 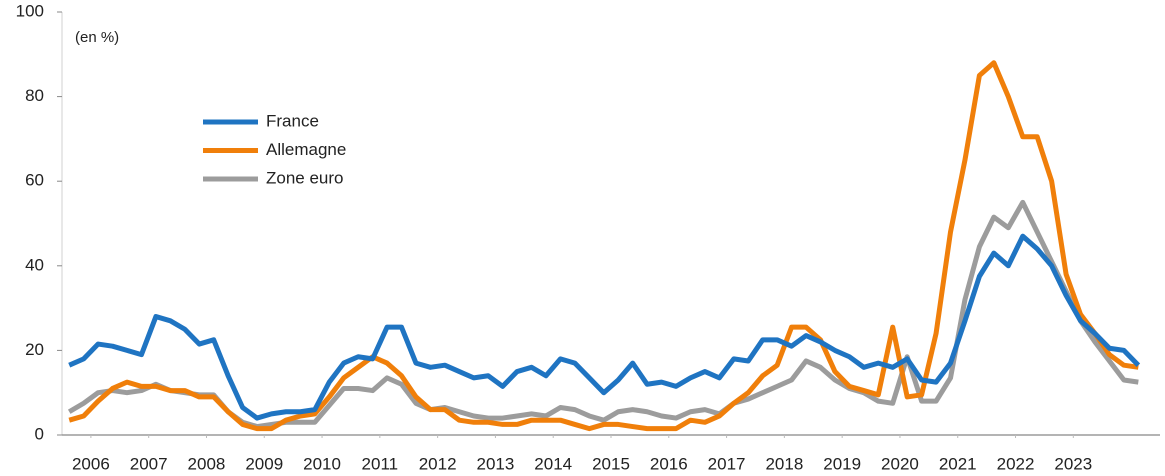 I want to click on x-tick-label: 2023, so click(x=1073, y=463).